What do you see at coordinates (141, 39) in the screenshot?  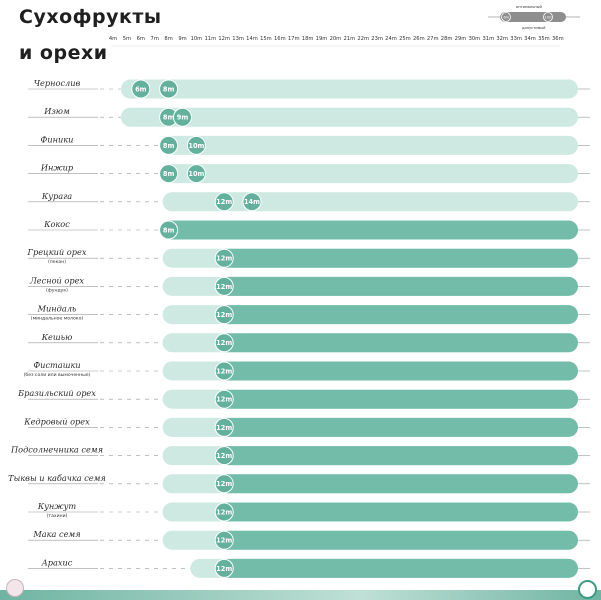 I see `x-tick-label: 6m` at bounding box center [141, 39].